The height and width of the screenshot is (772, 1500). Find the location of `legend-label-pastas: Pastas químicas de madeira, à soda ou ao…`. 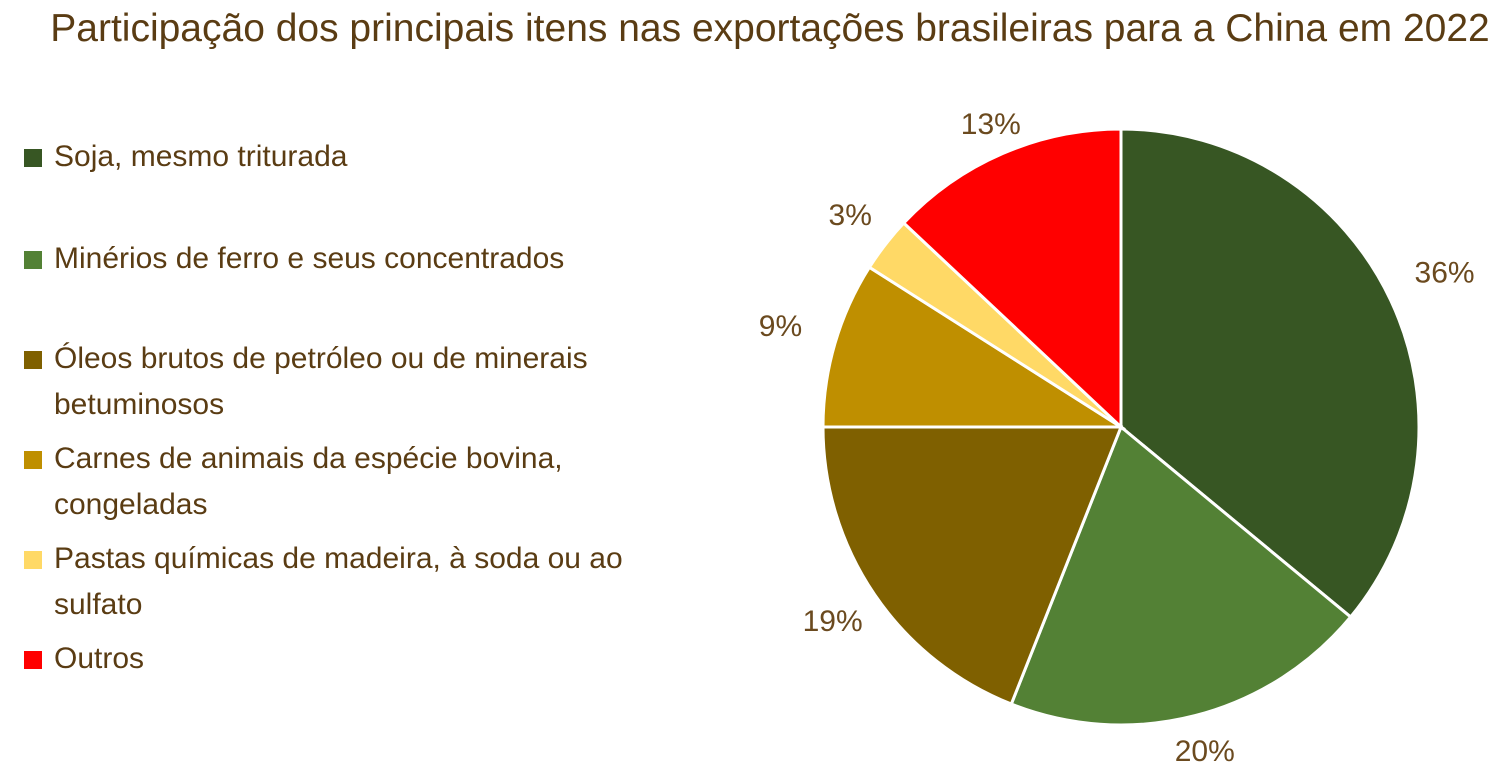

legend-label-pastas: Pastas químicas de madeira, à soda ou ao… is located at coordinates (338, 581).